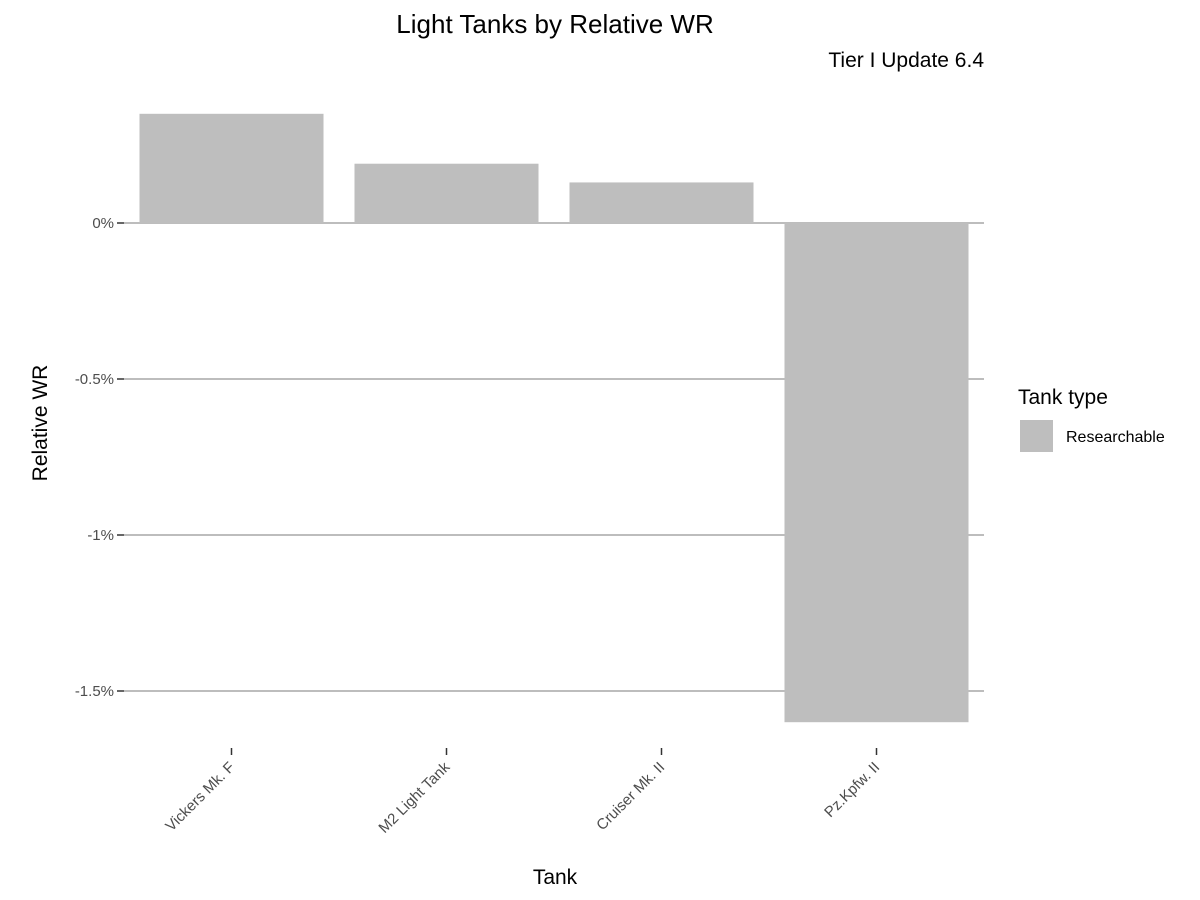  I want to click on legend: Tank type Researchable, so click(1091, 419).